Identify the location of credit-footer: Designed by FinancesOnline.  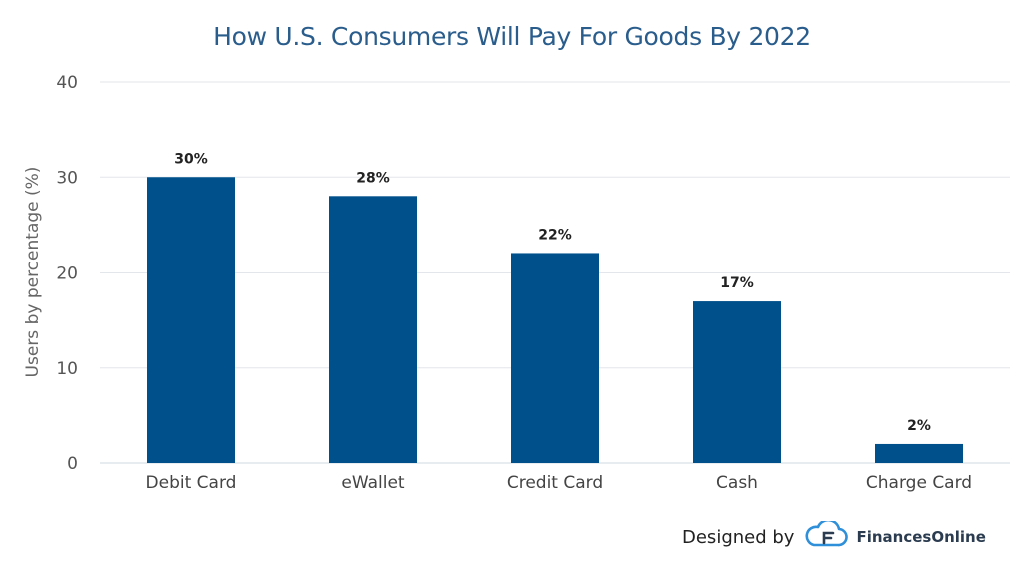
(834, 535).